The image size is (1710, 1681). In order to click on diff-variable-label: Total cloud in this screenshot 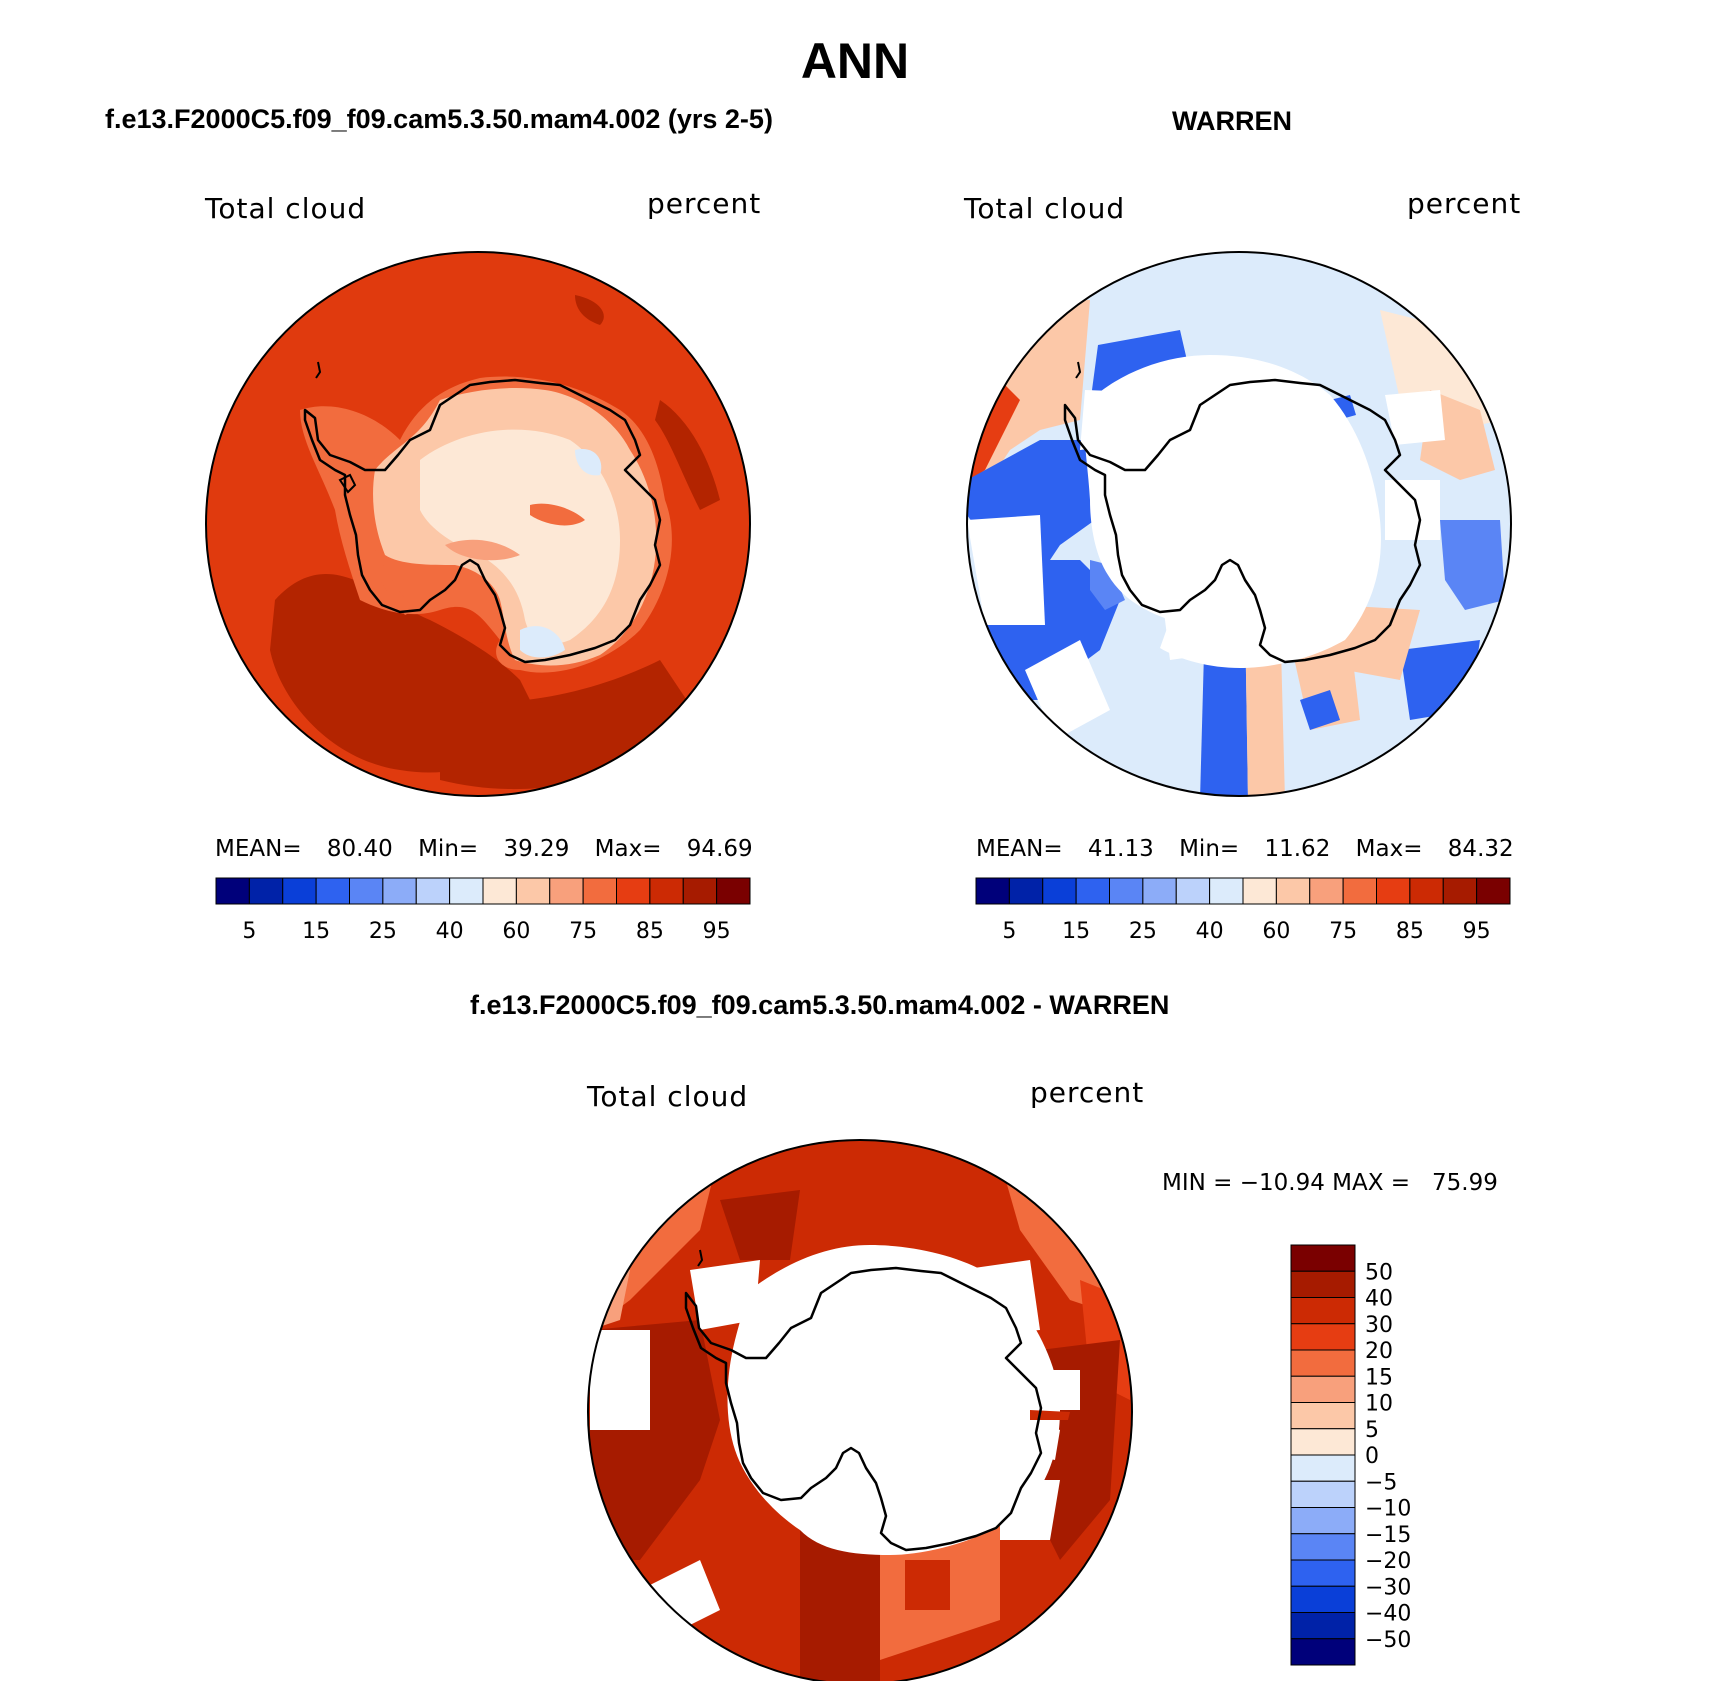, I will do `click(668, 1096)`.